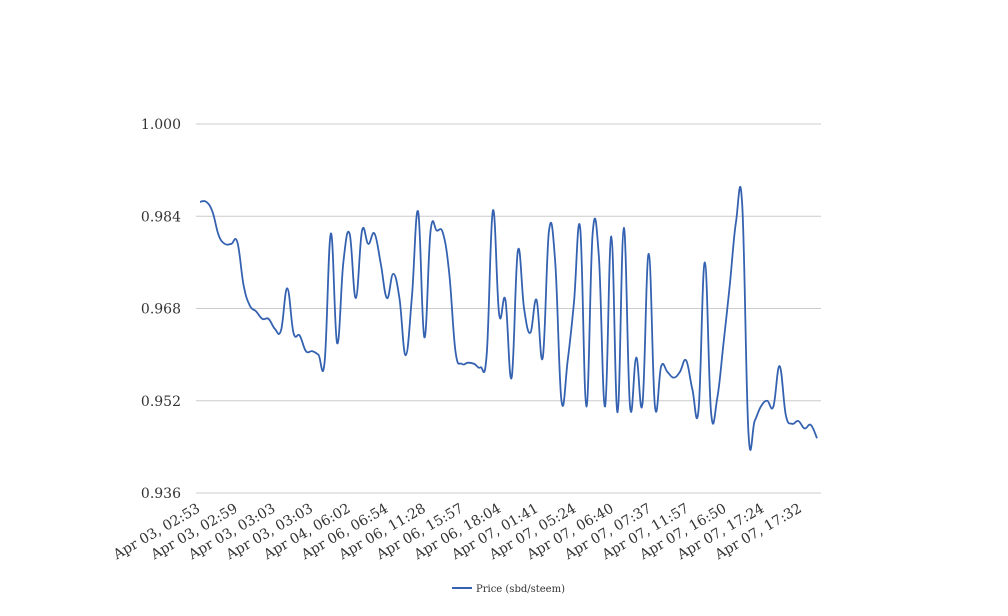 Image resolution: width=1008 pixels, height=616 pixels. I want to click on y-axis-ticks: 1.000 0.984 0.968 0.952 0.936, so click(161, 309).